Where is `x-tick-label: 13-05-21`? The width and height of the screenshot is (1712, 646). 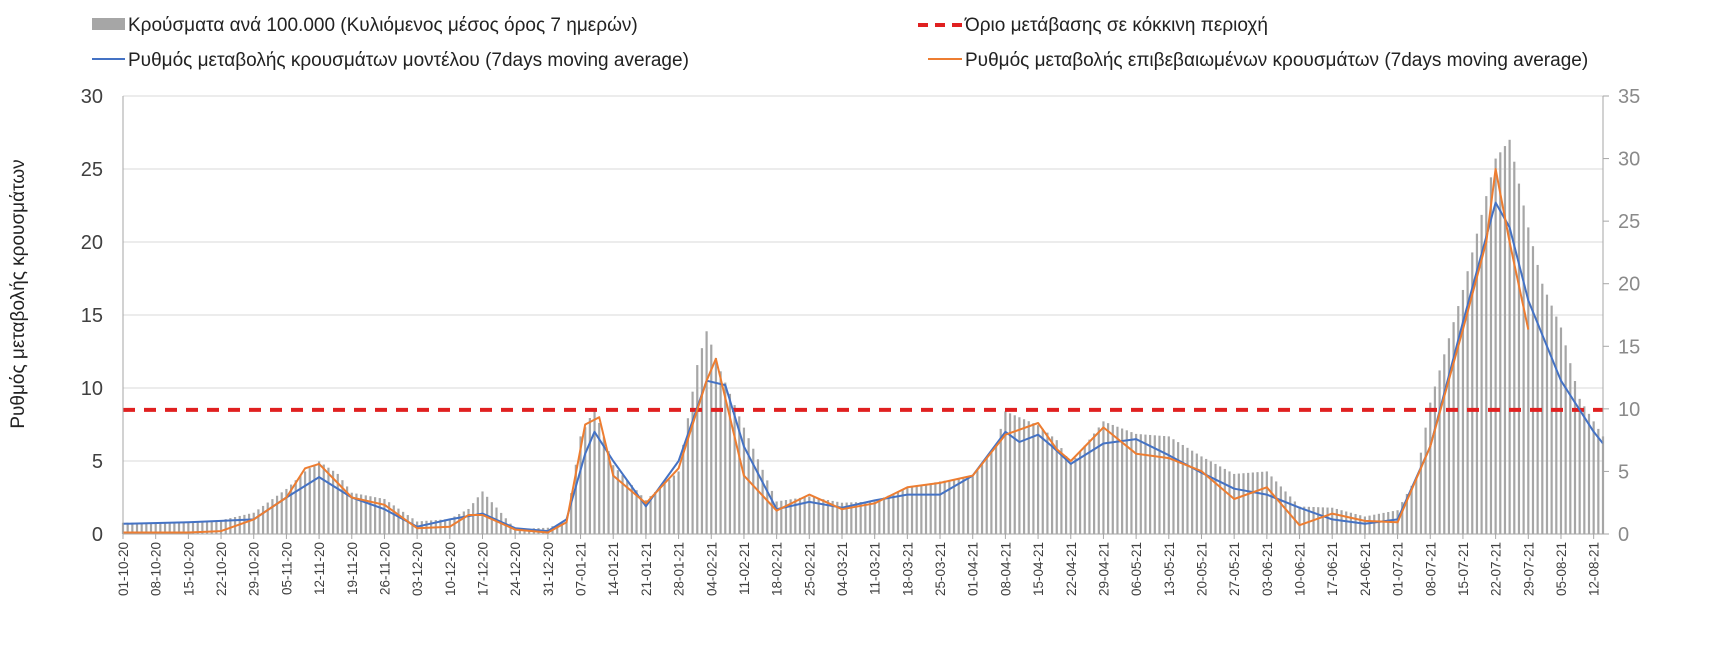
x-tick-label: 13-05-21 is located at coordinates (1169, 569).